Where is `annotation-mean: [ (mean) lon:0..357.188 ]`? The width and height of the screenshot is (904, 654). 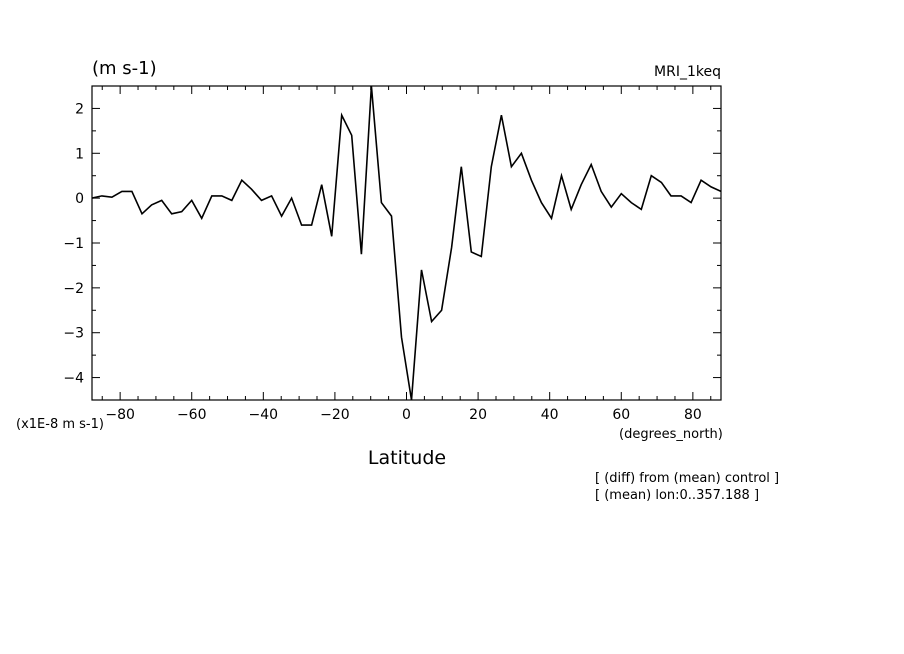 annotation-mean: [ (mean) lon:0..357.188 ] is located at coordinates (677, 495).